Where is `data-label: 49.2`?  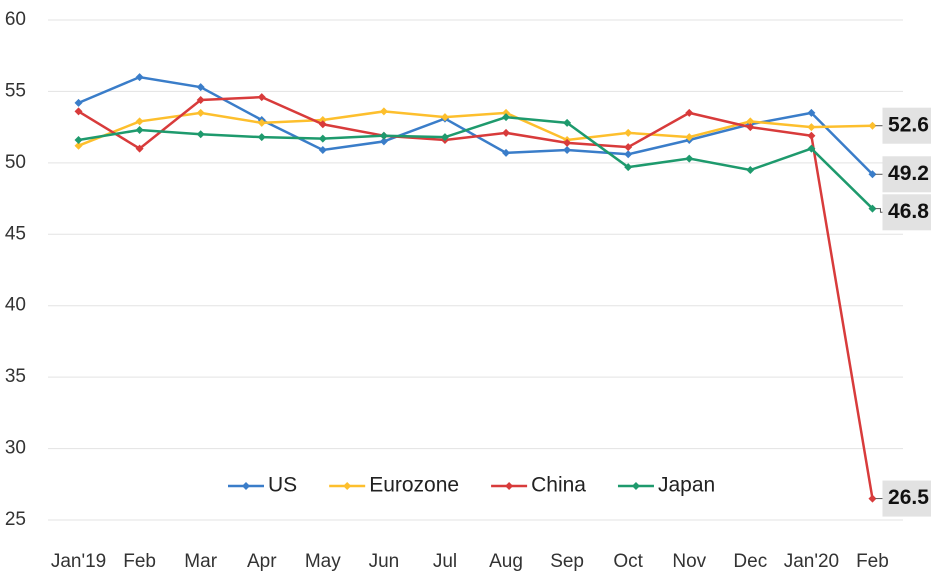 data-label: 49.2 is located at coordinates (908, 173).